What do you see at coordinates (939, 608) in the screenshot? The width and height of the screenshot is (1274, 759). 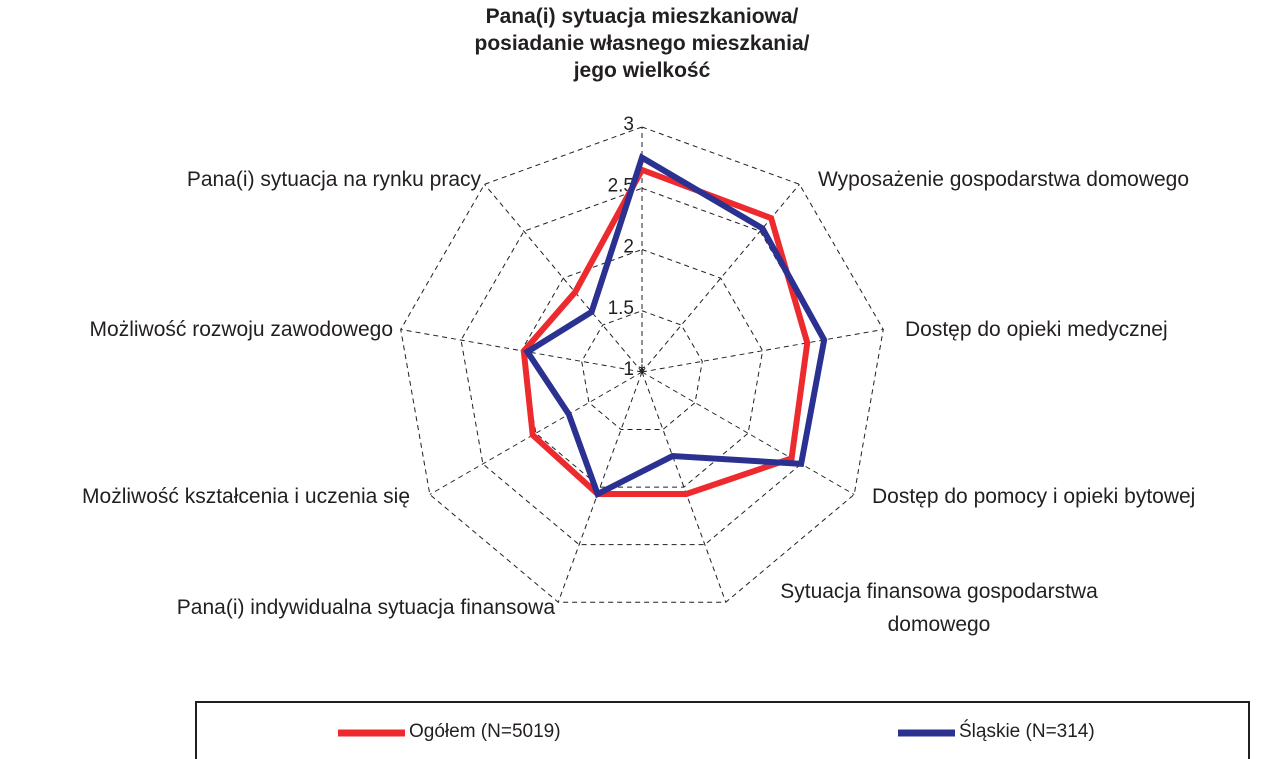 I see `category-label: Sytuacja finansowa gospodarstwa domowego` at bounding box center [939, 608].